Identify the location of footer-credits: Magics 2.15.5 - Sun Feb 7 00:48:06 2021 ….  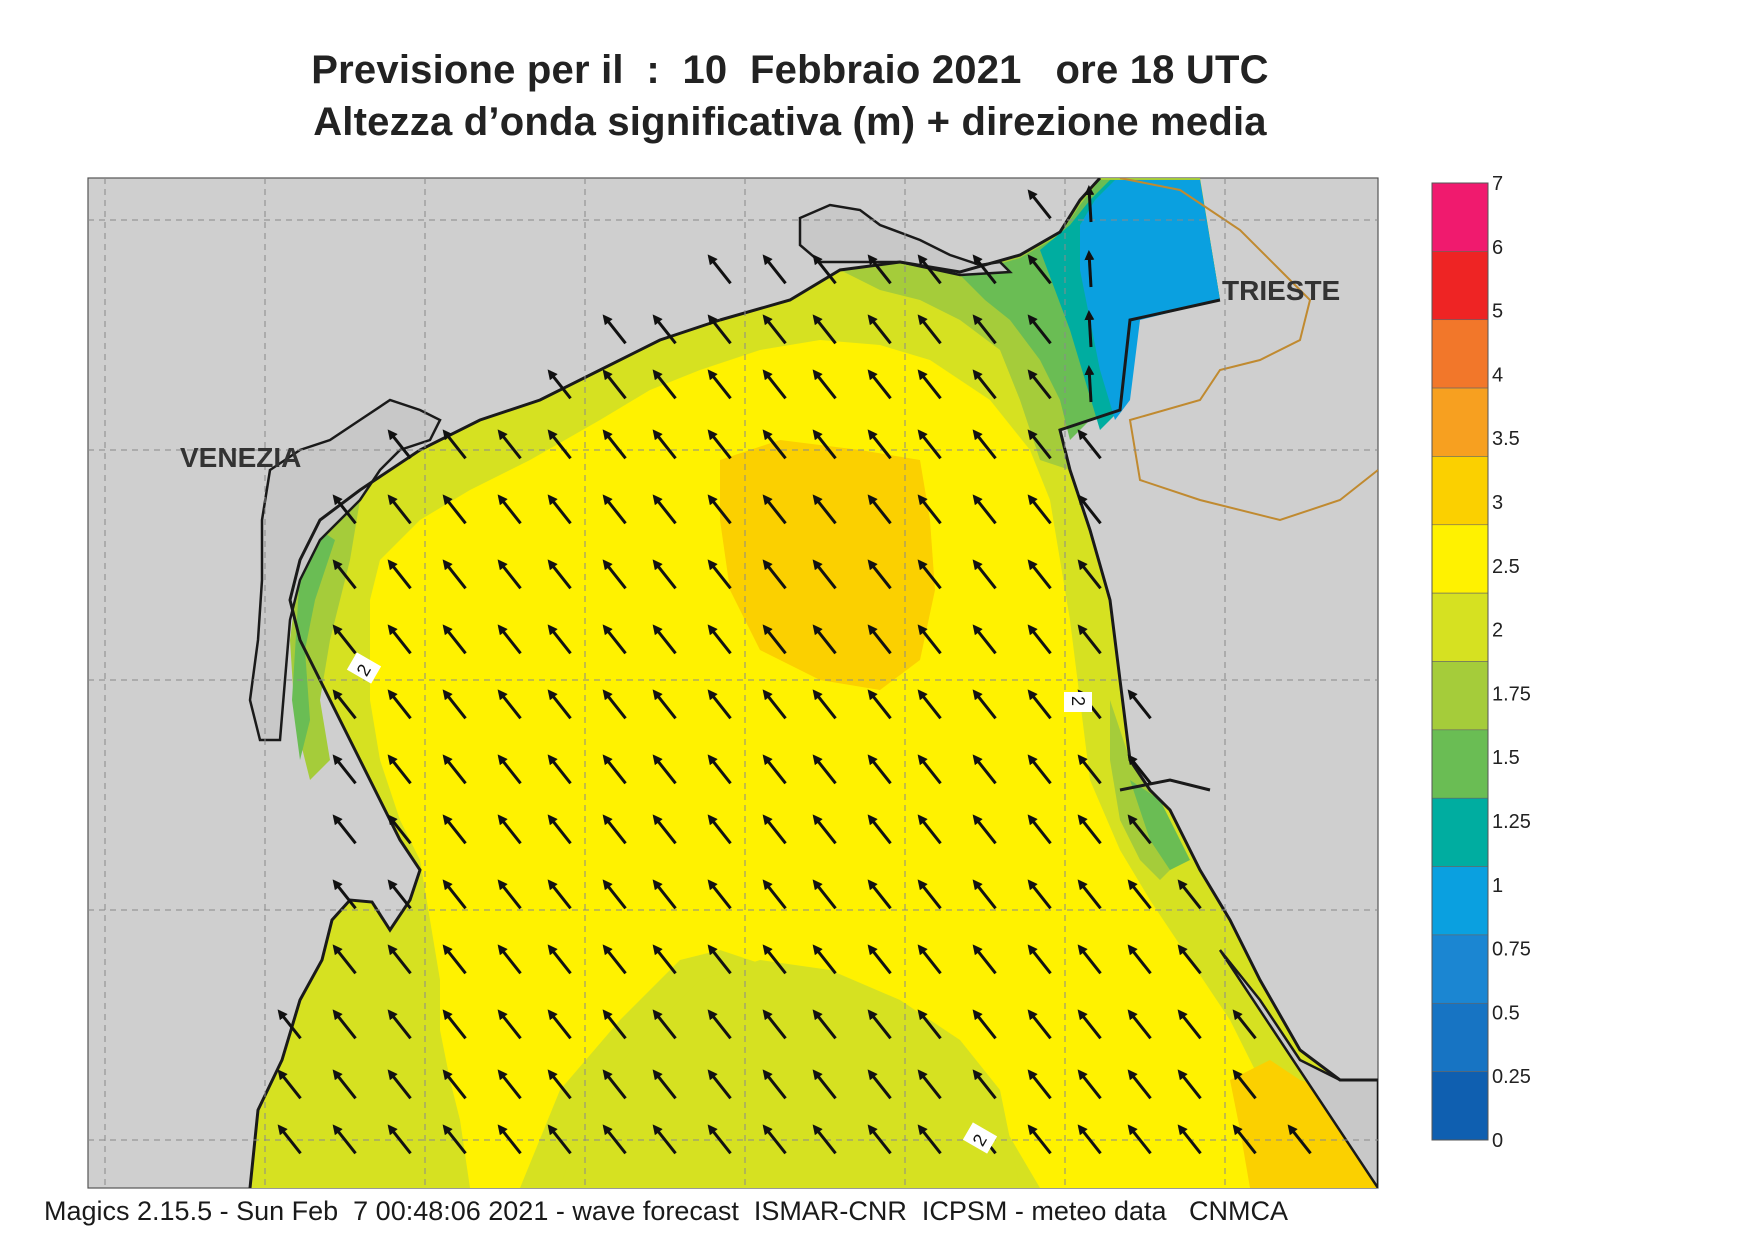
(666, 1211).